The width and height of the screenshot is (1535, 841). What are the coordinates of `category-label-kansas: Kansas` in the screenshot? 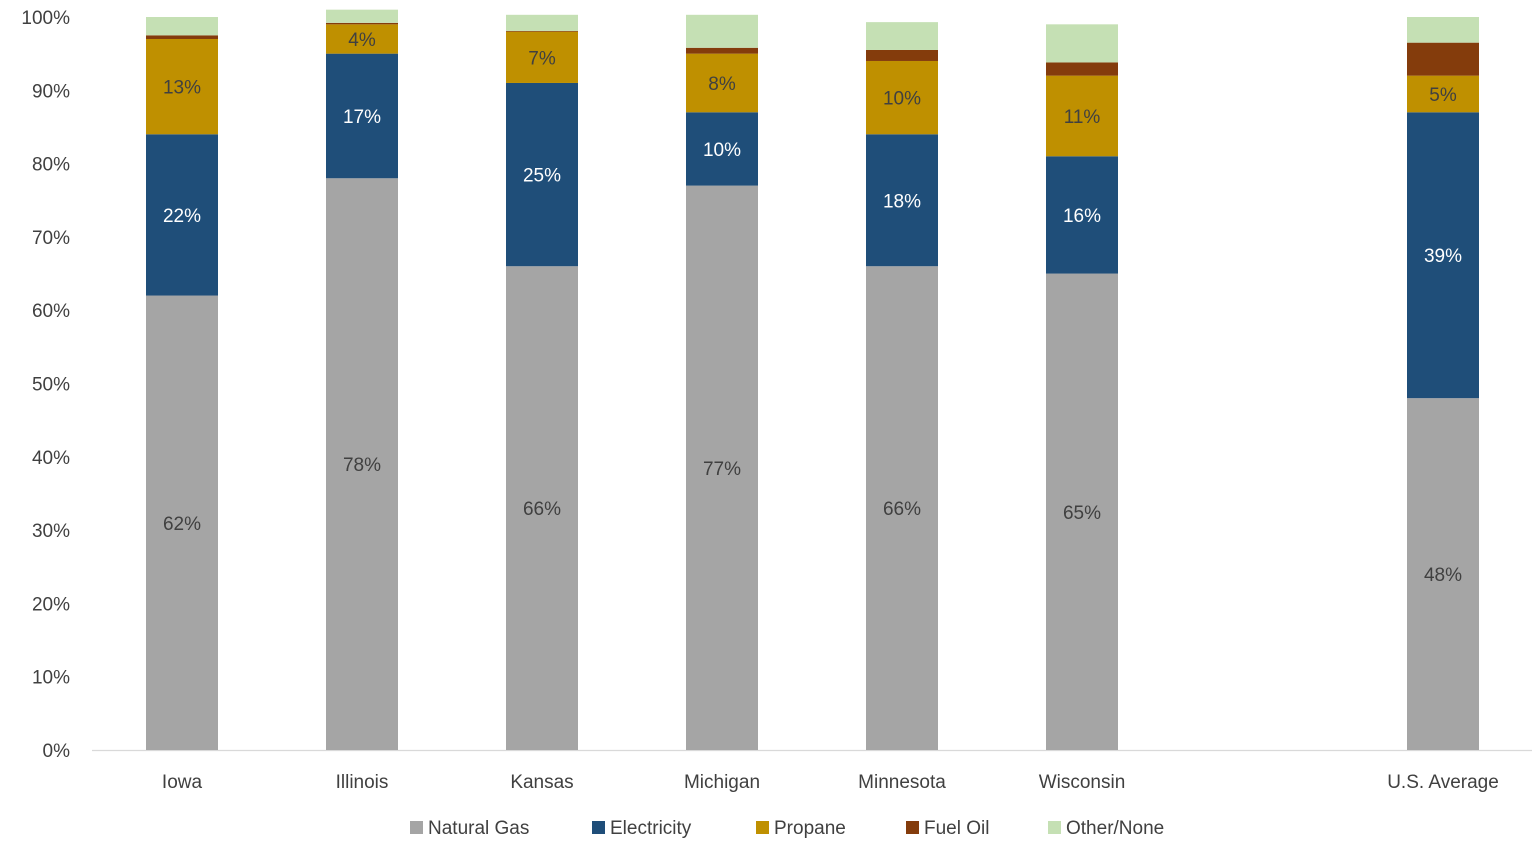 It's located at (541, 782).